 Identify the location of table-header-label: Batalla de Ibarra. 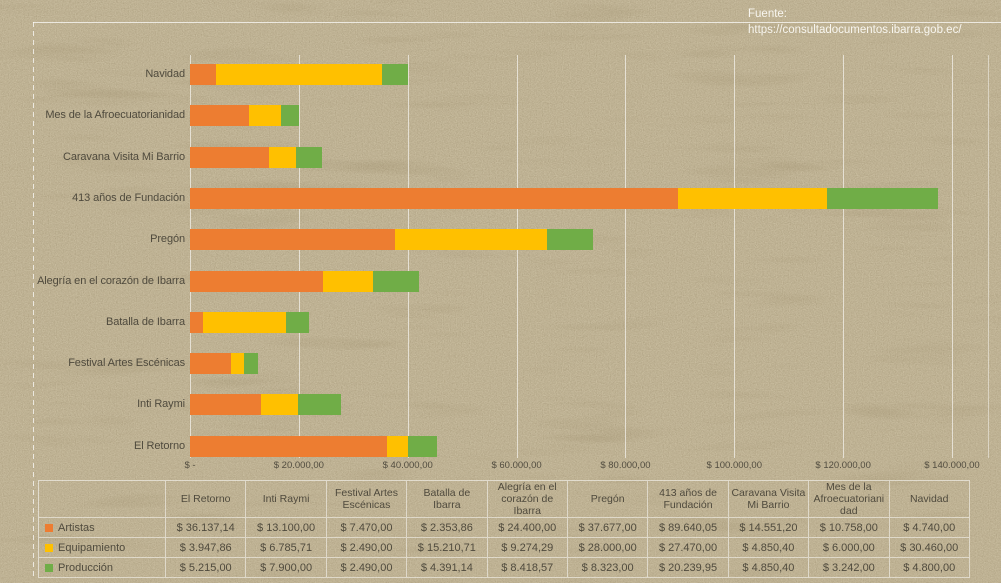
(447, 499).